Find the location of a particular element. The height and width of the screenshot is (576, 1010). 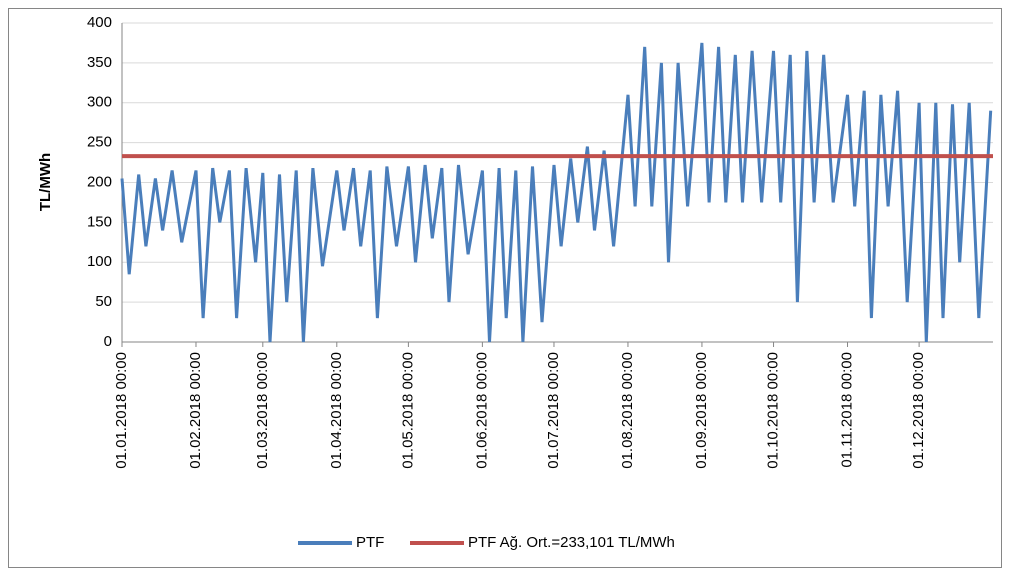

legend-label: PTF is located at coordinates (370, 542).